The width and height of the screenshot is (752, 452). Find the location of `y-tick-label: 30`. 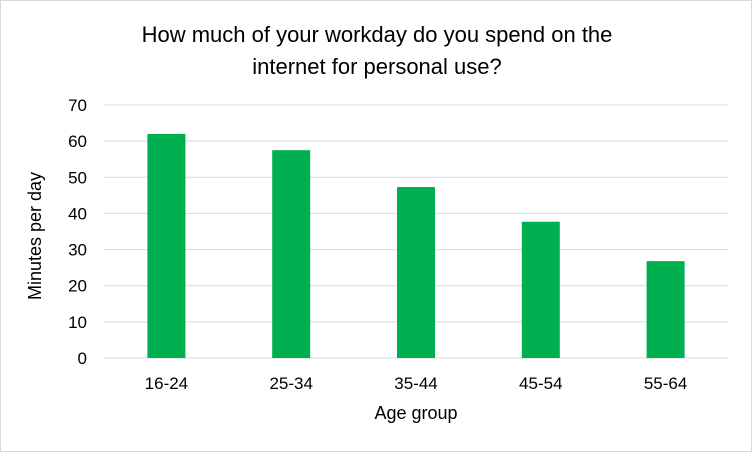

y-tick-label: 30 is located at coordinates (77, 250).